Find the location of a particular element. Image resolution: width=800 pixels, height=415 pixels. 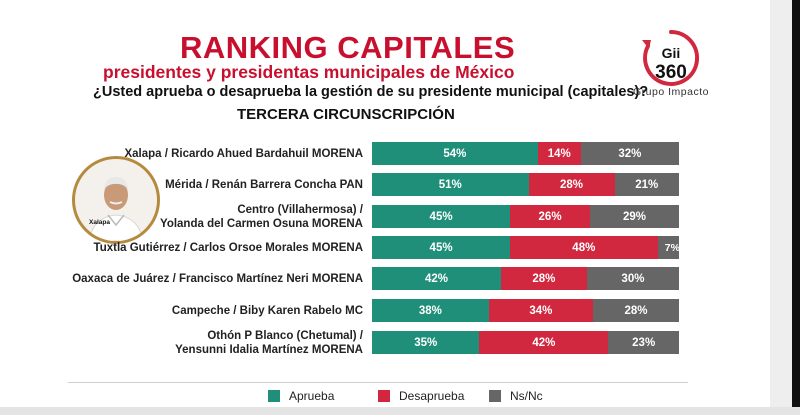

gii360-logo-icon: Gii 360 is located at coordinates (671, 58).